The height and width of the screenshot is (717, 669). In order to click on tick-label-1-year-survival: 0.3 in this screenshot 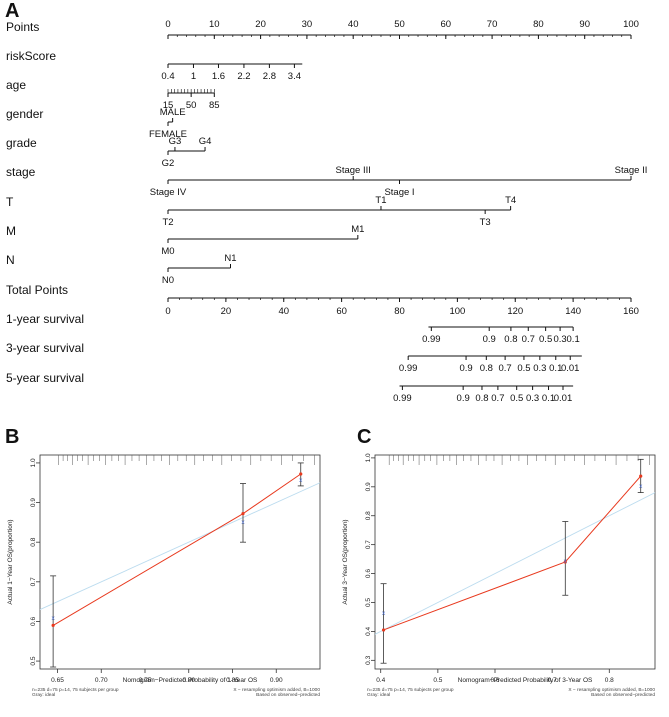, I will do `click(559, 339)`.